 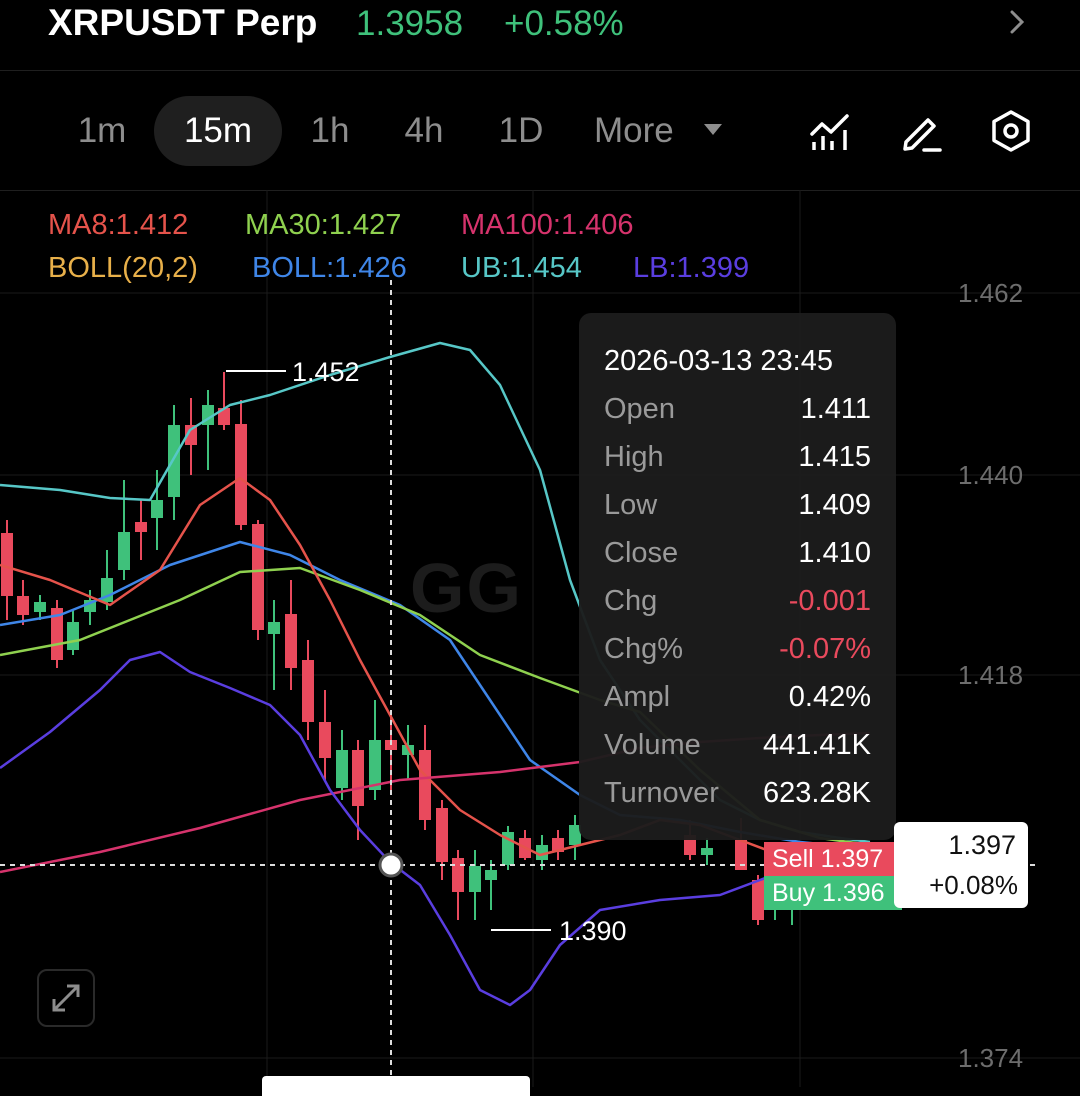 What do you see at coordinates (631, 601) in the screenshot?
I see `tooltip-key: Chg` at bounding box center [631, 601].